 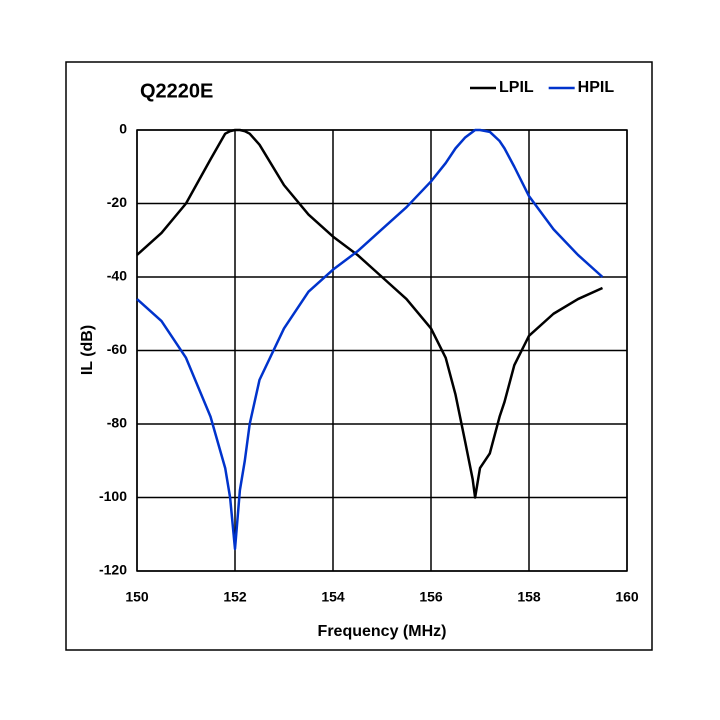 What do you see at coordinates (516, 87) in the screenshot?
I see `legend-label: LPIL` at bounding box center [516, 87].